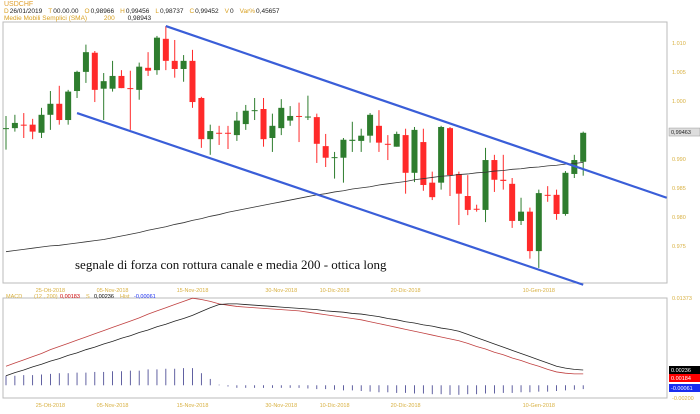 This screenshot has height=414, width=700. Describe the element at coordinates (77, 18) in the screenshot. I see `sma-legend: Medie Mobili Semplici (SMA) 200 0,98943` at that location.